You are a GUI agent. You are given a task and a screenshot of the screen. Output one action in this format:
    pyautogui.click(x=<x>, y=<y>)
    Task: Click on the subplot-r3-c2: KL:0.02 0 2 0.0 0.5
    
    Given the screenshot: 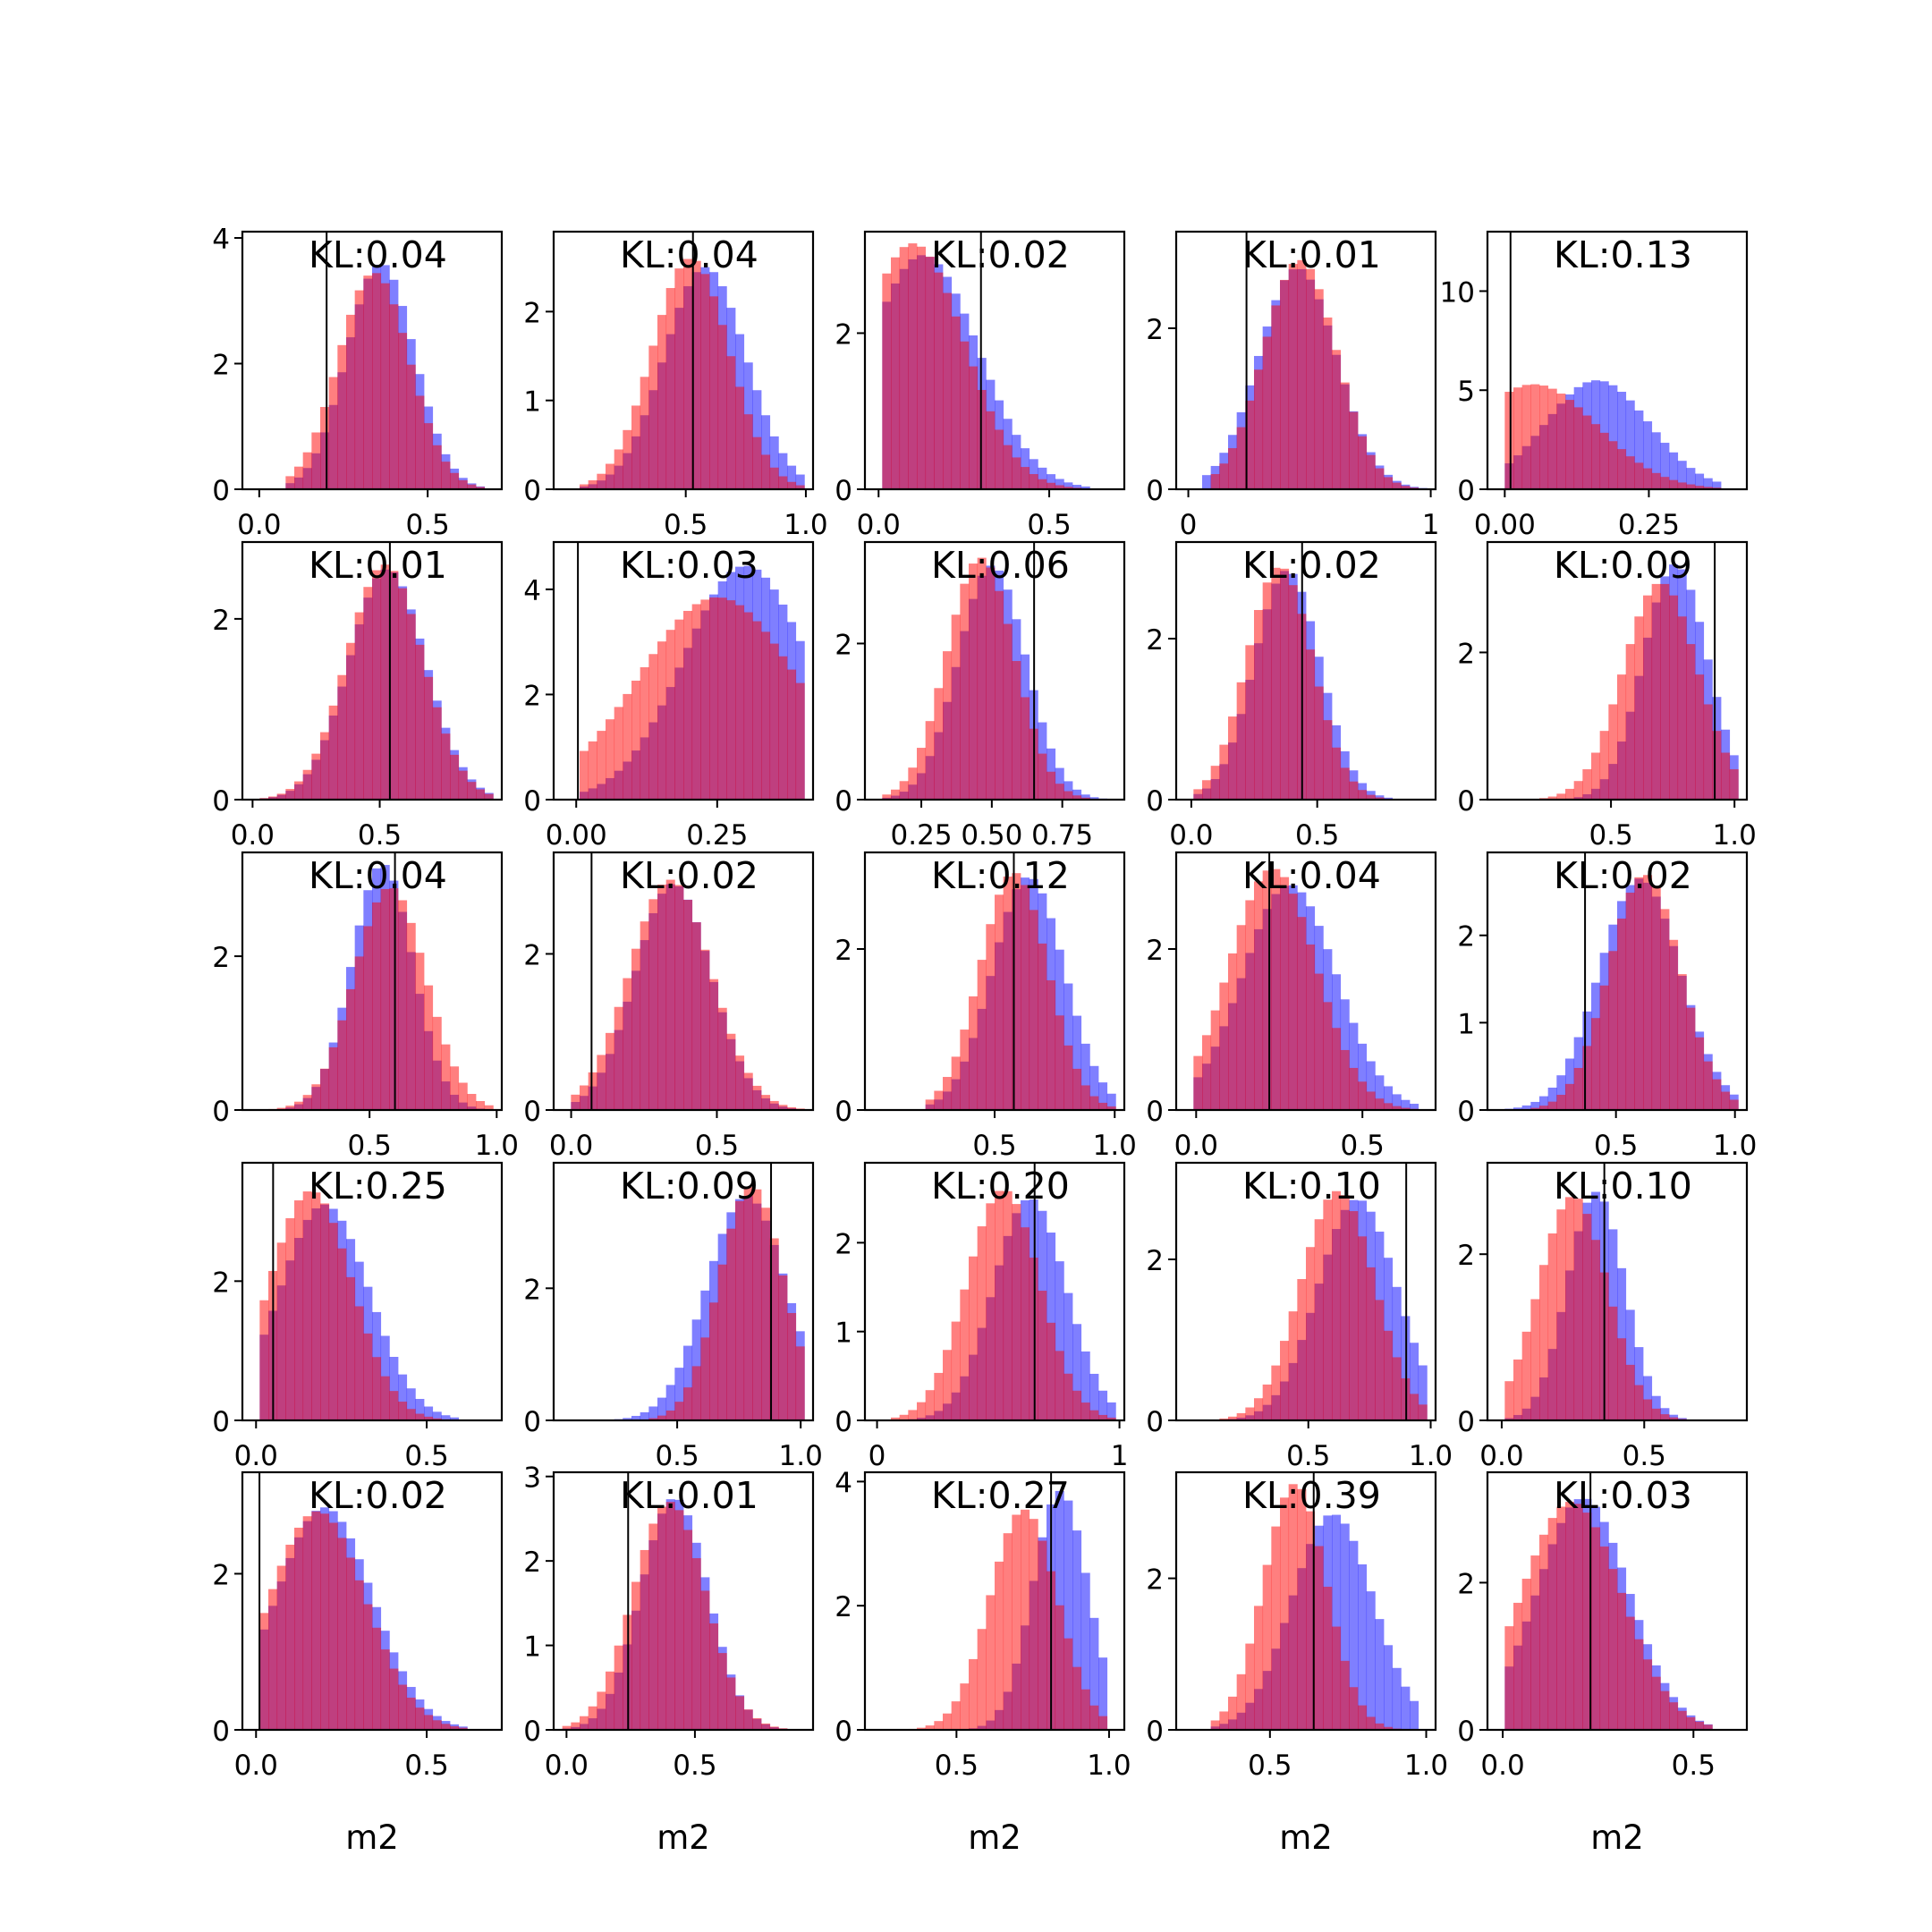 What is the action you would take?
    pyautogui.click(x=669, y=1006)
    